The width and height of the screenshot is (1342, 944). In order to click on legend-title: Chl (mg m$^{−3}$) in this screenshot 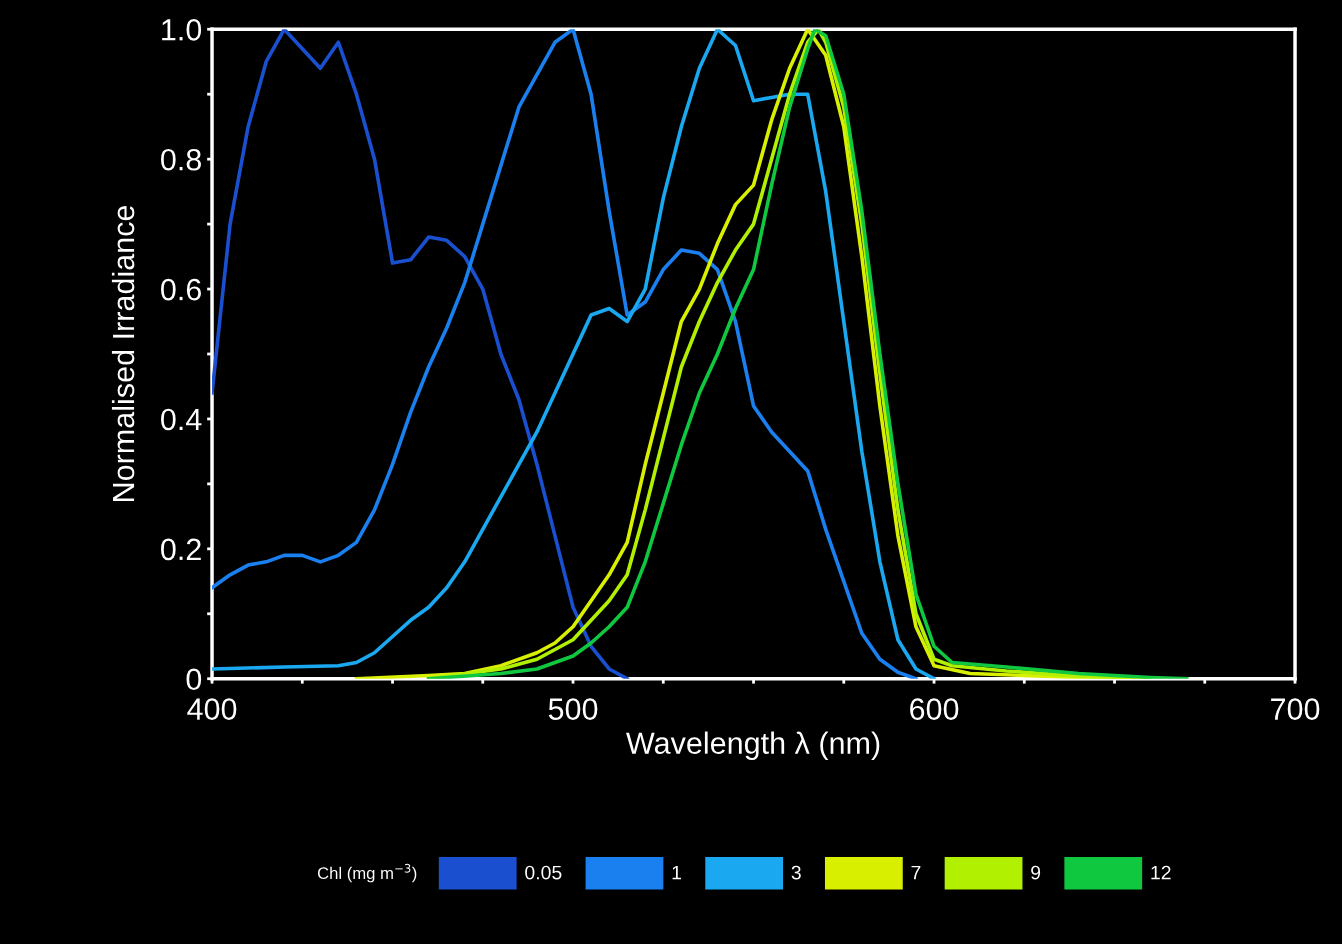, I will do `click(367, 873)`.